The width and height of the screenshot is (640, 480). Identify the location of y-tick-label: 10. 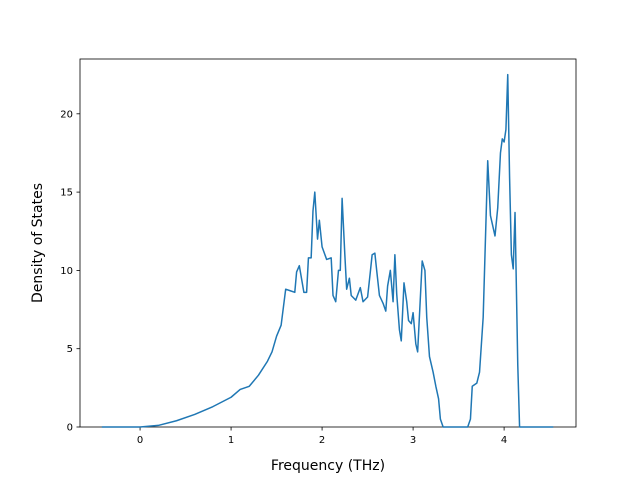
(66, 271).